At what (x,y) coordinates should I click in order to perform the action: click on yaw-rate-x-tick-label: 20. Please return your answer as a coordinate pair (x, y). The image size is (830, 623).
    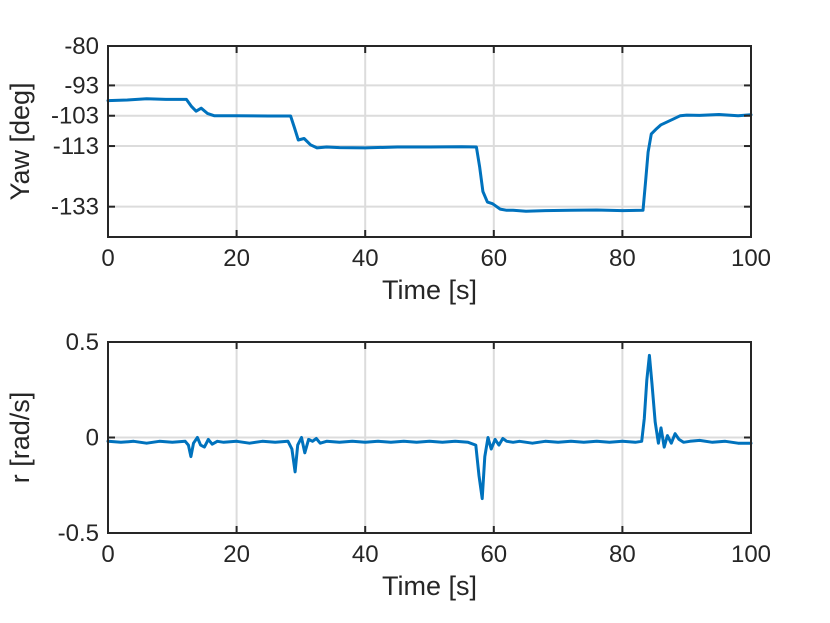
    Looking at the image, I should click on (236, 554).